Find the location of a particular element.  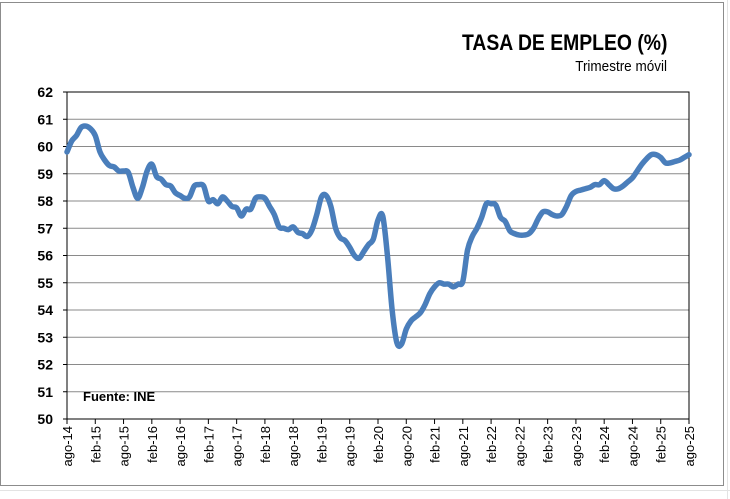

x-tick-label: feb-22 is located at coordinates (491, 444).